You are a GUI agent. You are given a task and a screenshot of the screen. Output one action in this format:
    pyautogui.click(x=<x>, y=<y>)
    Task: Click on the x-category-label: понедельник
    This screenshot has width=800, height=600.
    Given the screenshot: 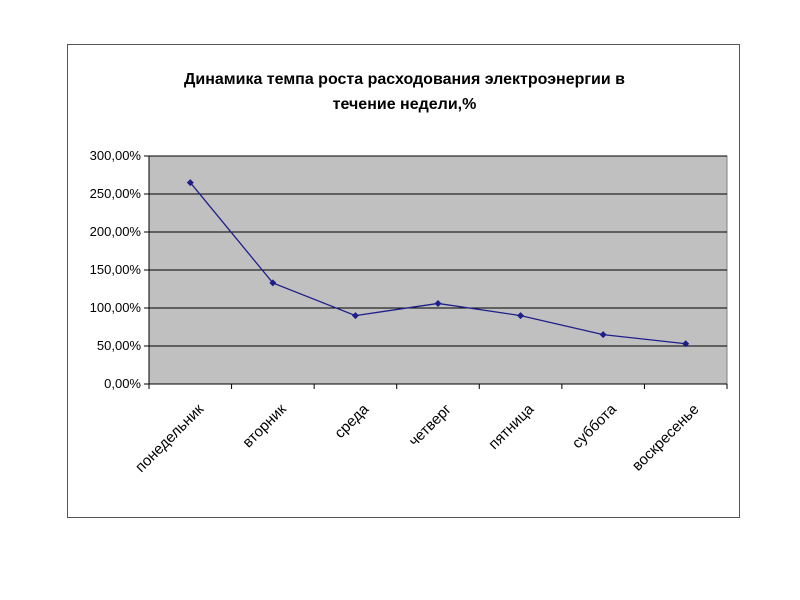 What is the action you would take?
    pyautogui.click(x=169, y=438)
    